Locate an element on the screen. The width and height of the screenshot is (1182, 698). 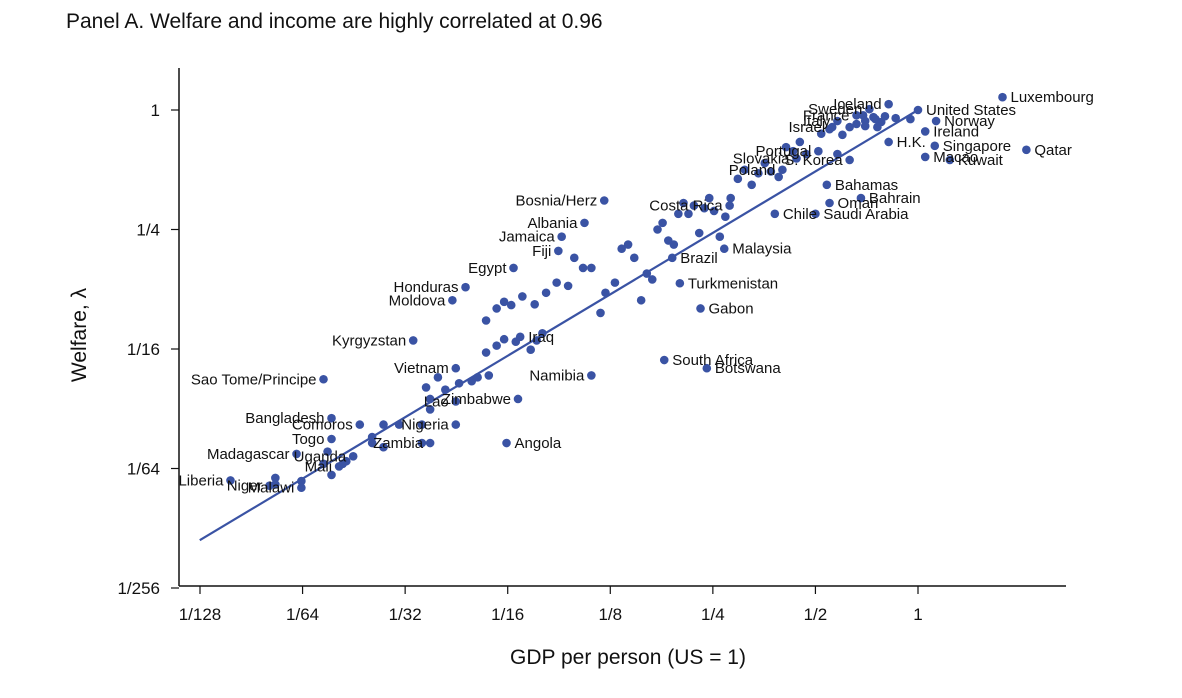
data-point-sweden is located at coordinates (869, 109).